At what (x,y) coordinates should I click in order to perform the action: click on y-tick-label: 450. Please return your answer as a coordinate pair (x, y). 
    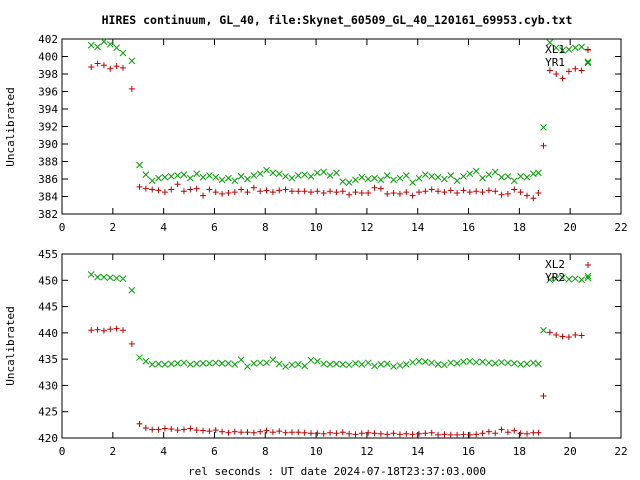
    Looking at the image, I should click on (48, 280).